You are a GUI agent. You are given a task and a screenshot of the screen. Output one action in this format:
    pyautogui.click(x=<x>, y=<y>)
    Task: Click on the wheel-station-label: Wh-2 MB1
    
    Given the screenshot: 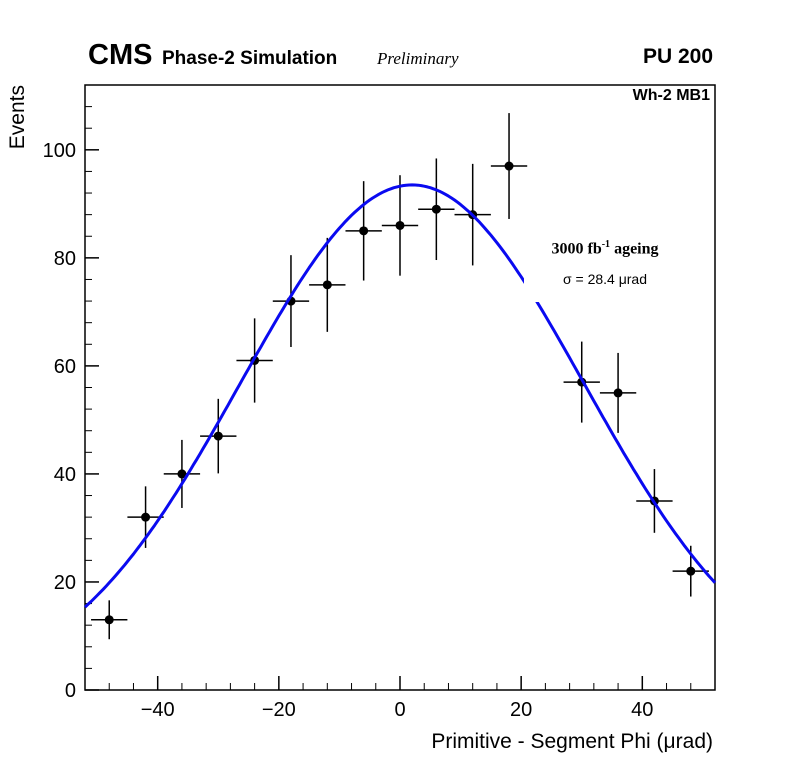 What is the action you would take?
    pyautogui.click(x=671, y=95)
    